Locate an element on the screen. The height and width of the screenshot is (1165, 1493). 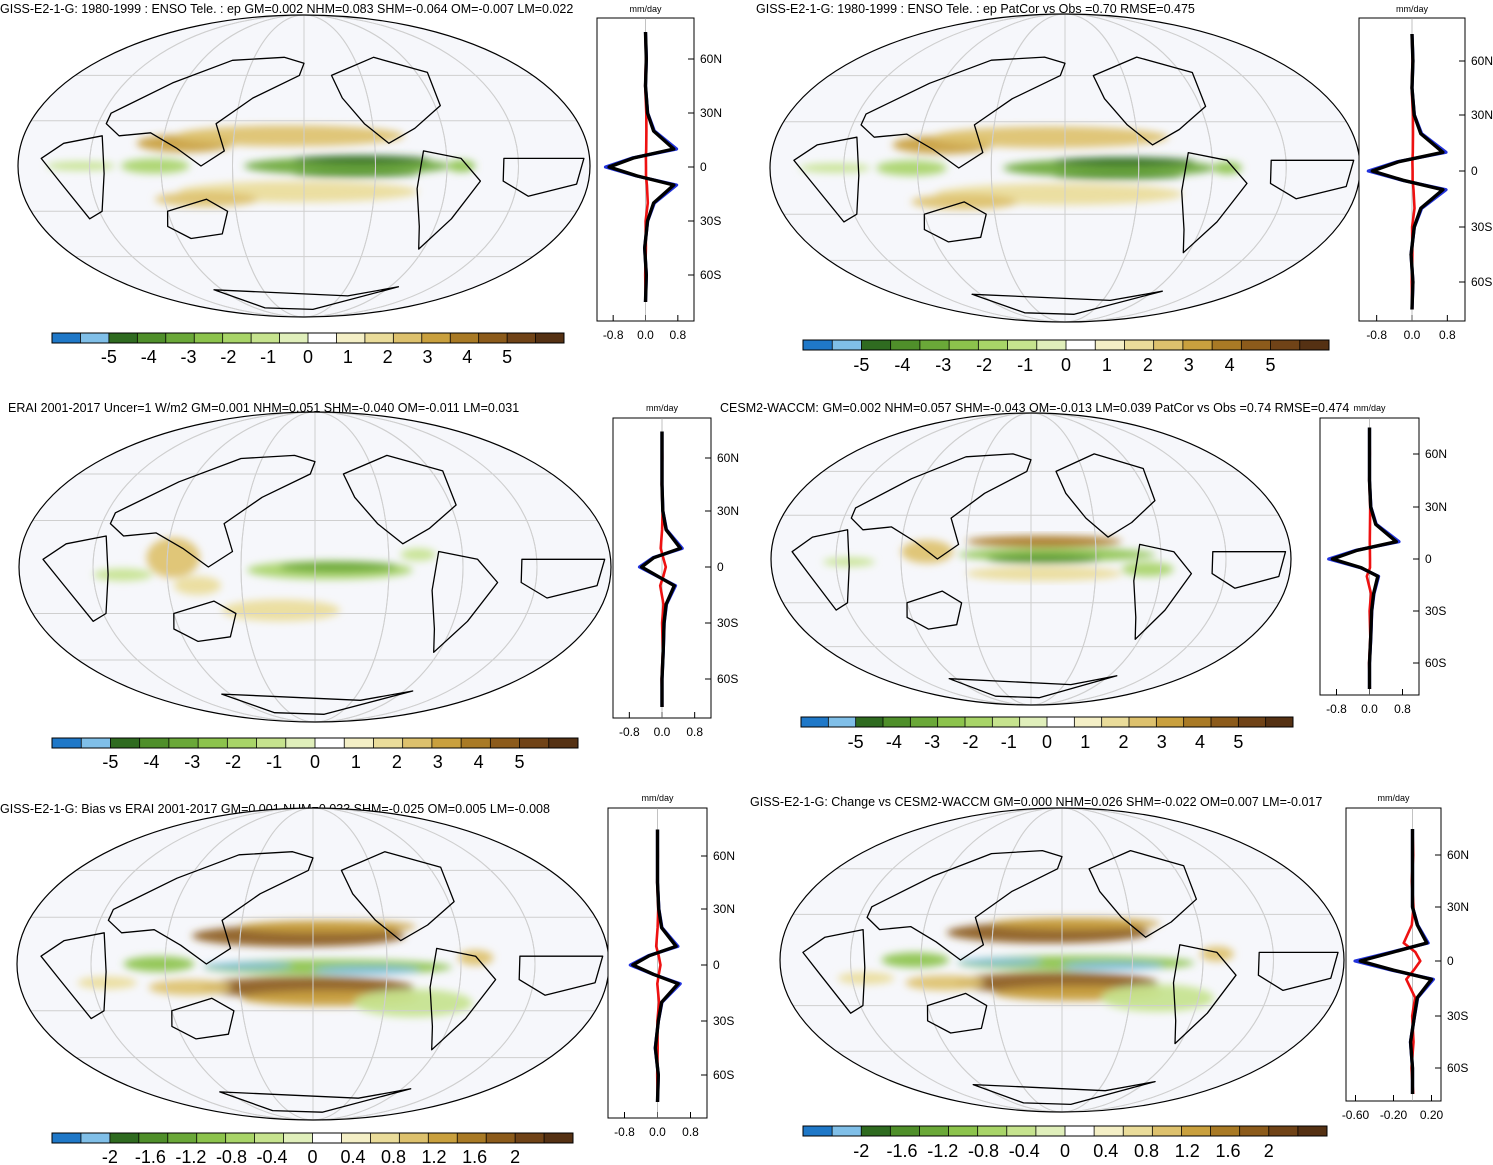
lat-tick-label: 30N is located at coordinates (711, 113).